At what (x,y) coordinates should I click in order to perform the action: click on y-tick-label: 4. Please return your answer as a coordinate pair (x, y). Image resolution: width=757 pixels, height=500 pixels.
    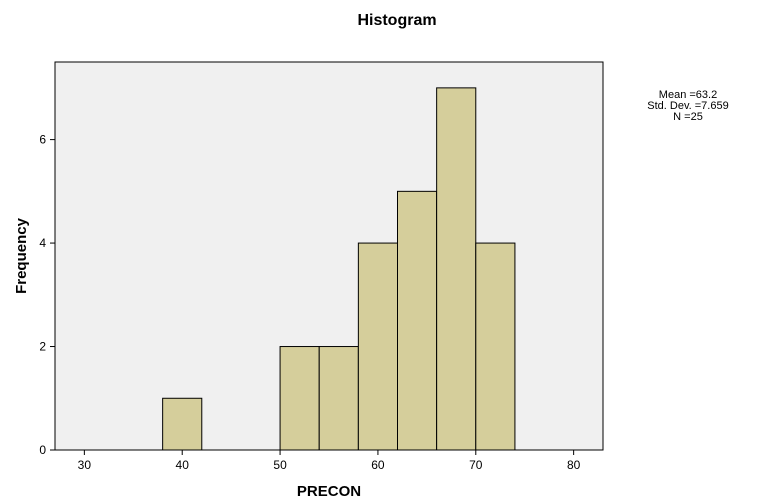
    Looking at the image, I should click on (42, 243).